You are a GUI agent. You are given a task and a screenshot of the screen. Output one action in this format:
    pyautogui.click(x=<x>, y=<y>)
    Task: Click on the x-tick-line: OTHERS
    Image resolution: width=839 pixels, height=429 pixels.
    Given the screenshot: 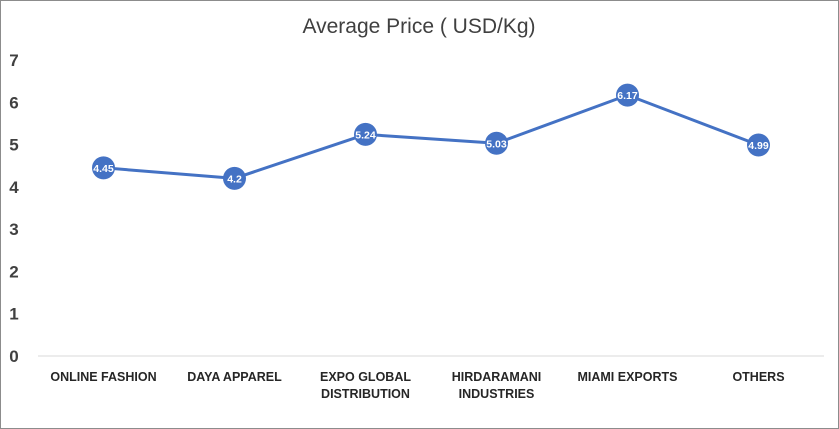 What is the action you would take?
    pyautogui.click(x=758, y=377)
    